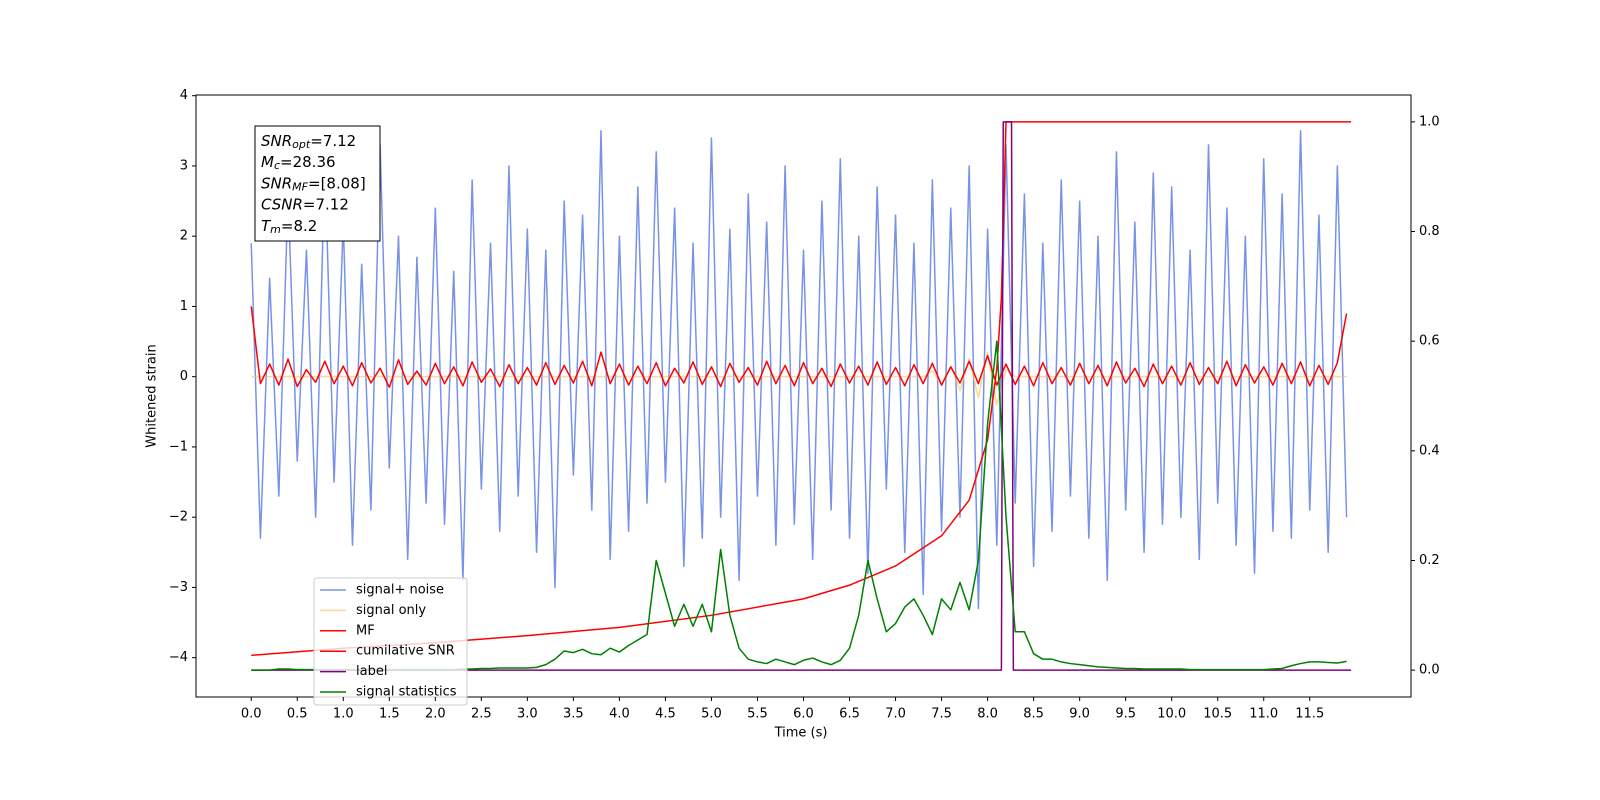 The width and height of the screenshot is (1600, 800). What do you see at coordinates (1125, 714) in the screenshot?
I see `x-tick-label: 9.5` at bounding box center [1125, 714].